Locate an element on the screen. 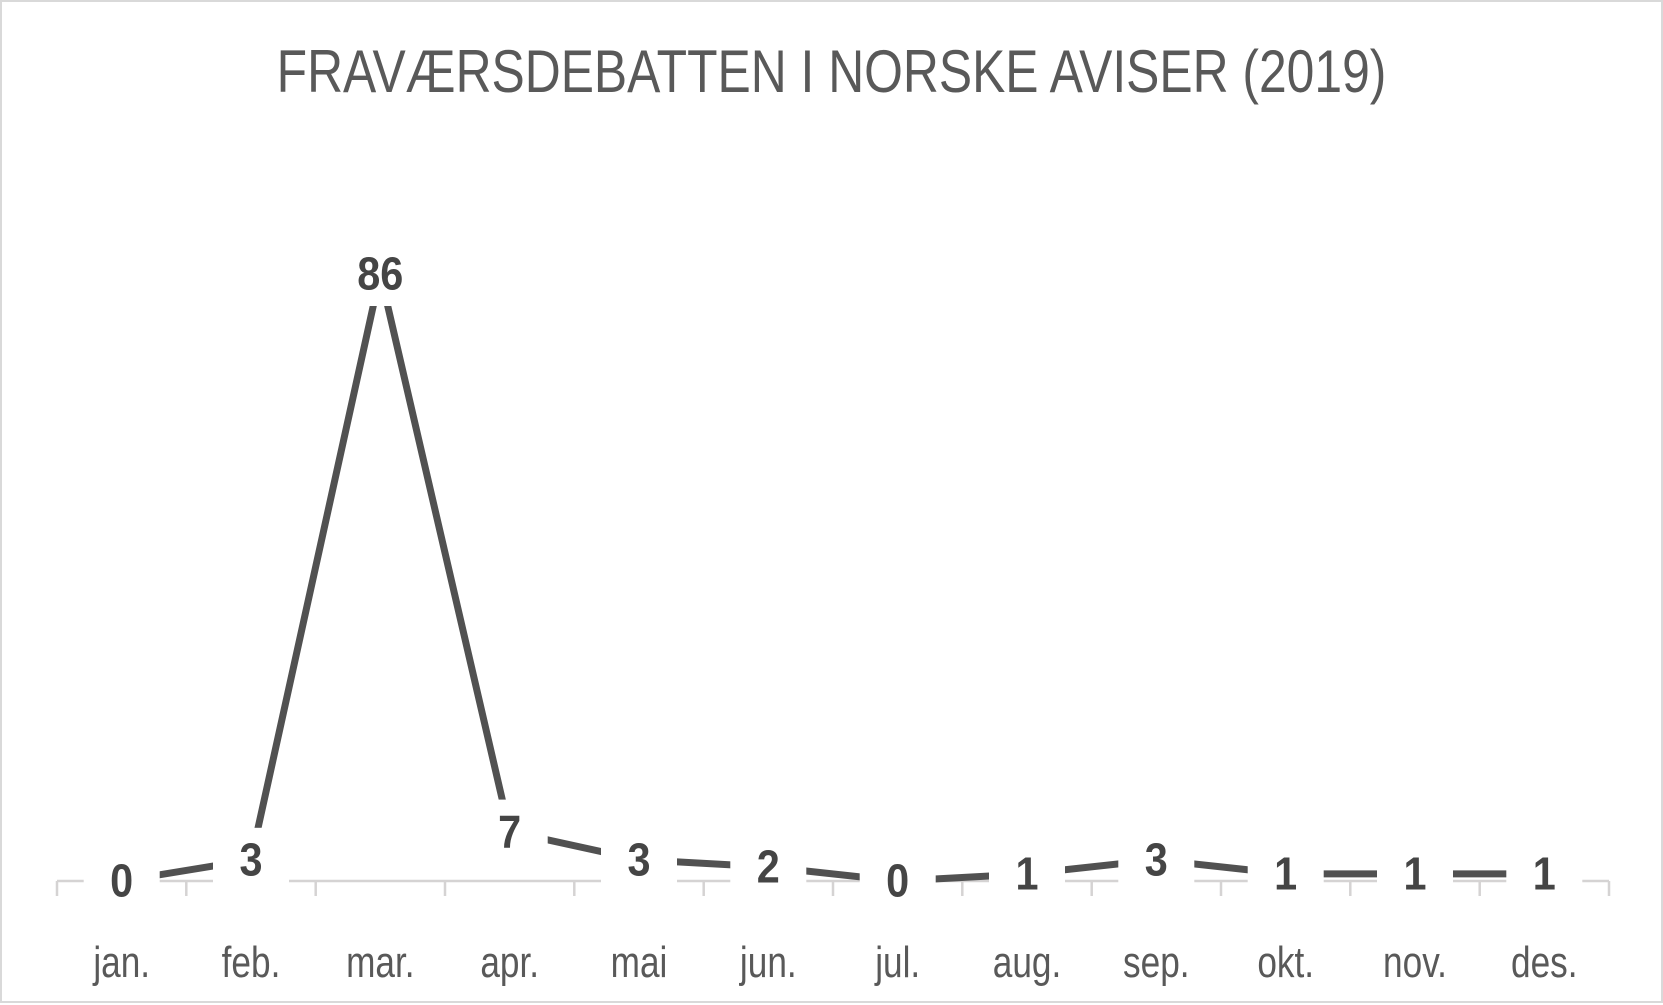 This screenshot has width=1663, height=1005. x-axis-label: nov. is located at coordinates (1415, 962).